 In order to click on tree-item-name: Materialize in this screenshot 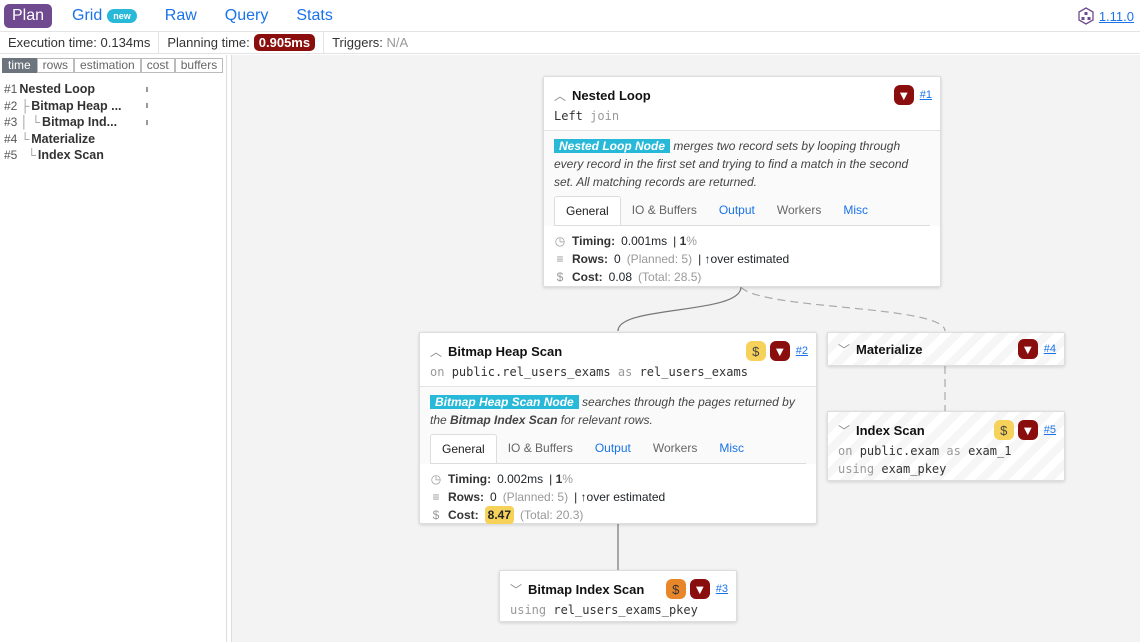, I will do `click(63, 138)`.